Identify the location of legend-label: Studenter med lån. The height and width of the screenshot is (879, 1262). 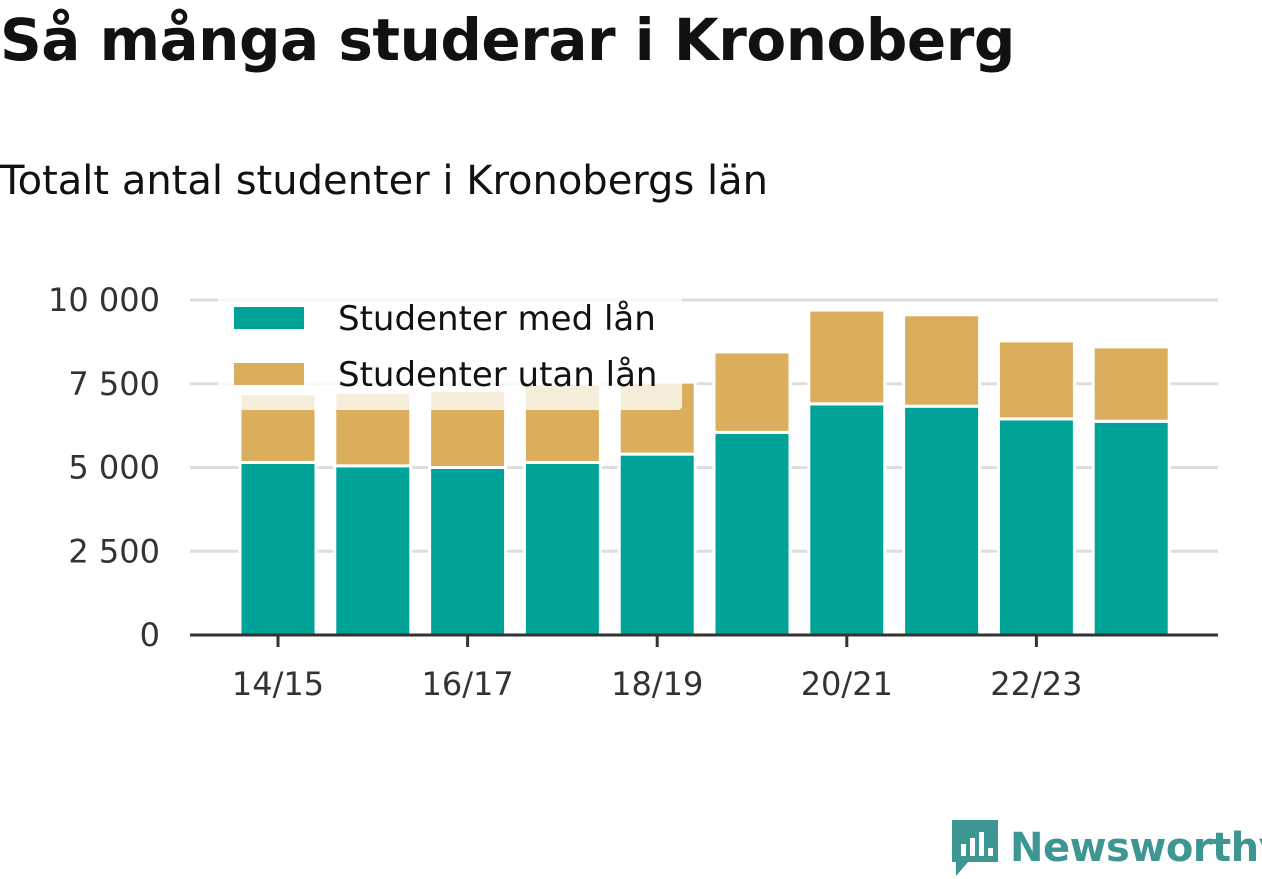
(497, 319).